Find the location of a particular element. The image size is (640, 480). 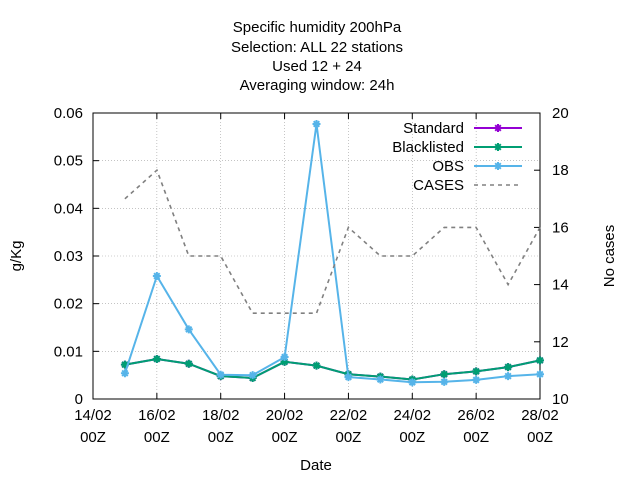

x-tick-label: 22/02 is located at coordinates (349, 415).